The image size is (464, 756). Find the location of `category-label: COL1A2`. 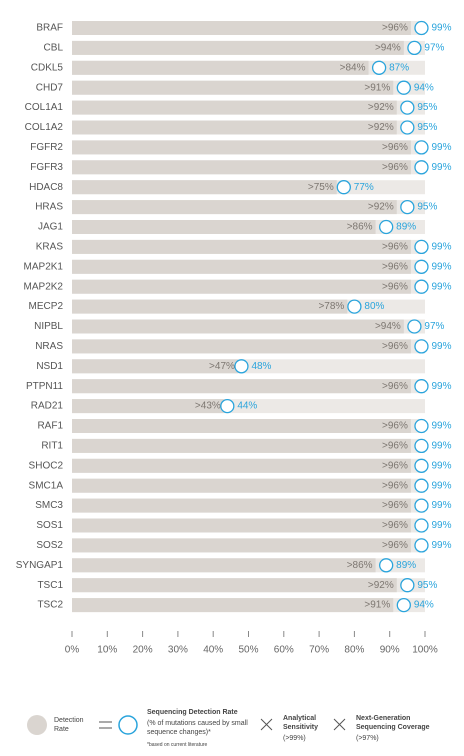

category-label: COL1A2 is located at coordinates (44, 127).